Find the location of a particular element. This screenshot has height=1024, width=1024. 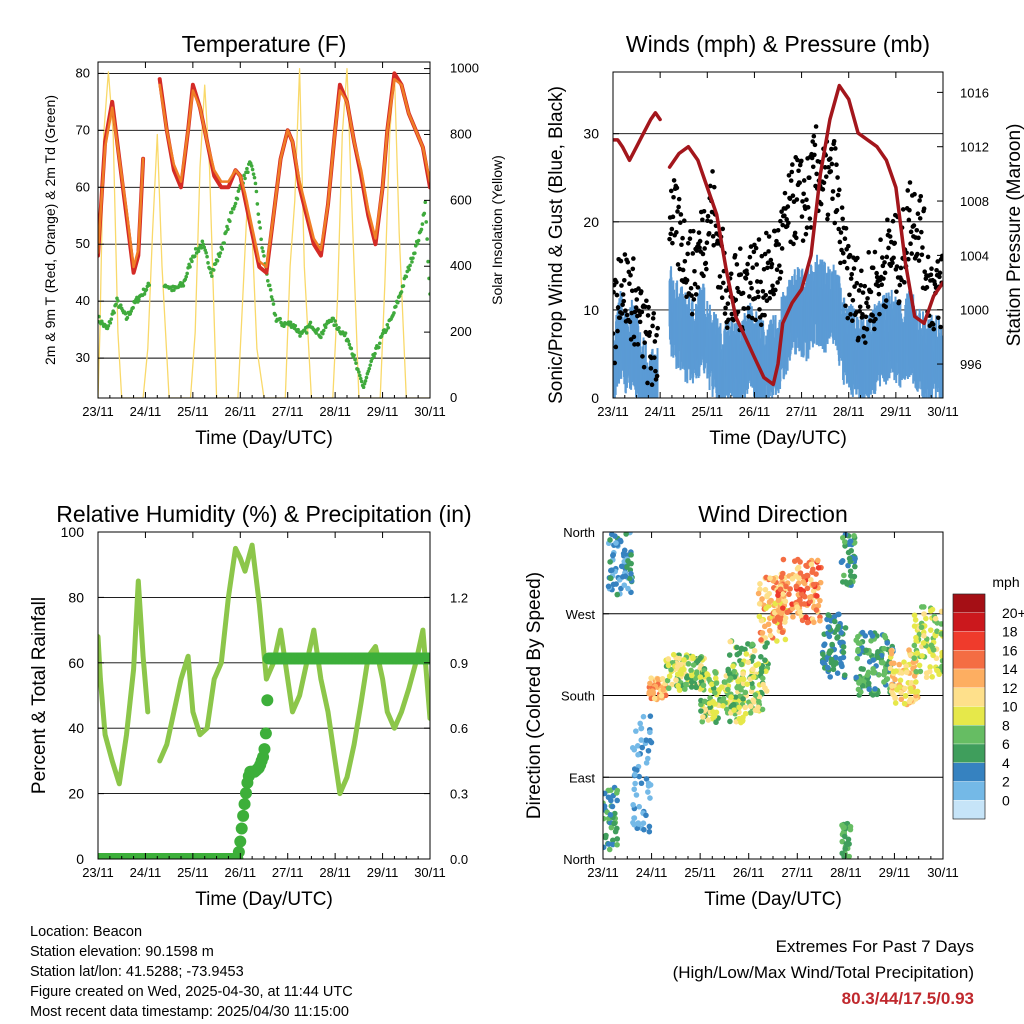

y2-tick-label: 996 is located at coordinates (971, 364).